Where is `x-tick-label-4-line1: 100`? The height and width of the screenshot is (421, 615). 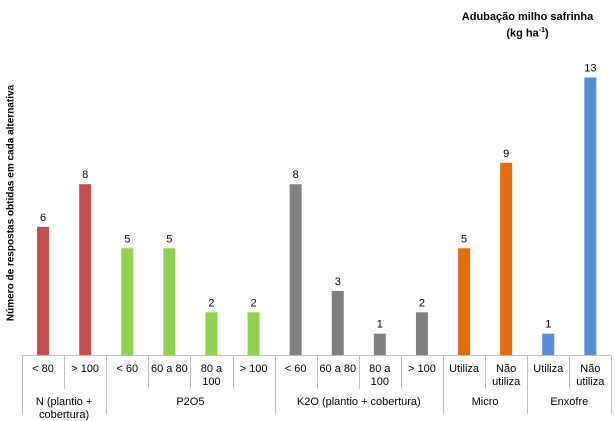 x-tick-label-4-line1: 100 is located at coordinates (211, 382).